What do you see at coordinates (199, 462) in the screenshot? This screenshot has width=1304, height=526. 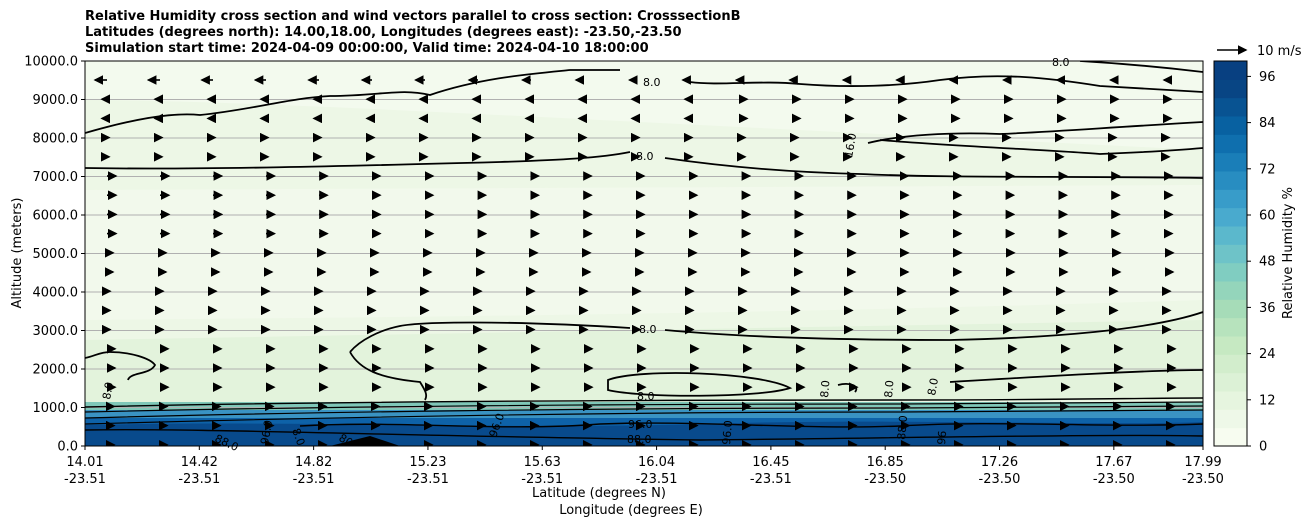 I see `x-tick-label-lat: 14.42` at bounding box center [199, 462].